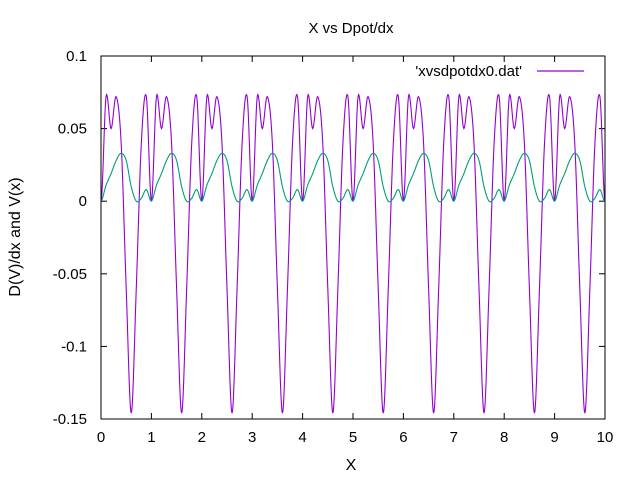 Image resolution: width=640 pixels, height=485 pixels. Describe the element at coordinates (351, 28) in the screenshot. I see `chart-title: X vs Dpot/dx` at that location.